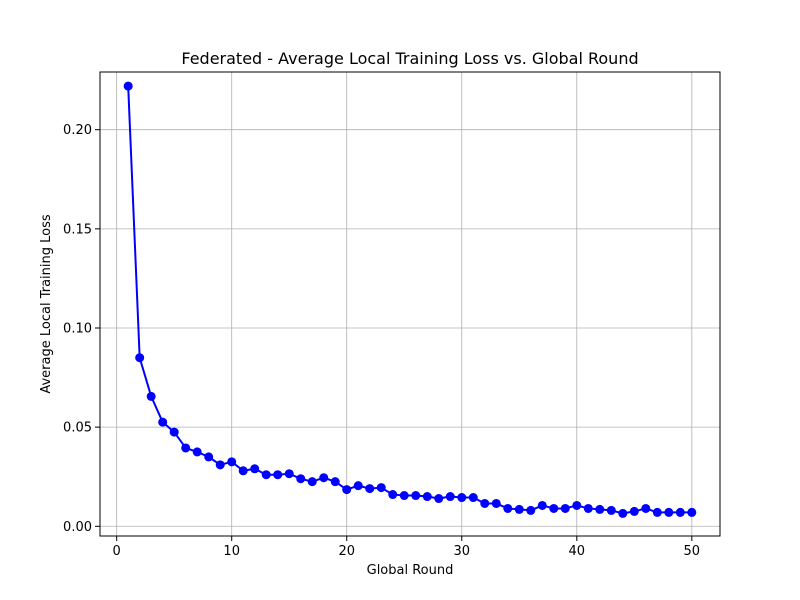 The height and width of the screenshot is (600, 800). What do you see at coordinates (410, 570) in the screenshot?
I see `x-axis-label: Global Round` at bounding box center [410, 570].